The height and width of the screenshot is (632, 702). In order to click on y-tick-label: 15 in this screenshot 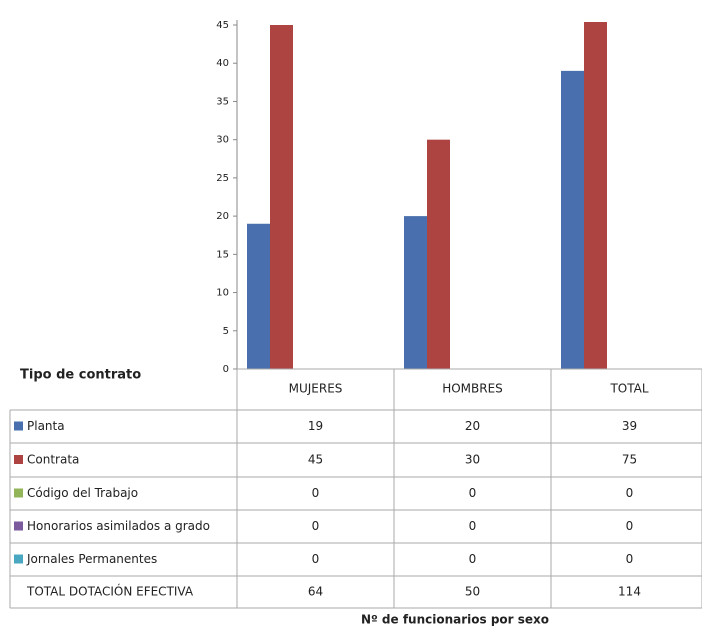, I will do `click(222, 254)`.